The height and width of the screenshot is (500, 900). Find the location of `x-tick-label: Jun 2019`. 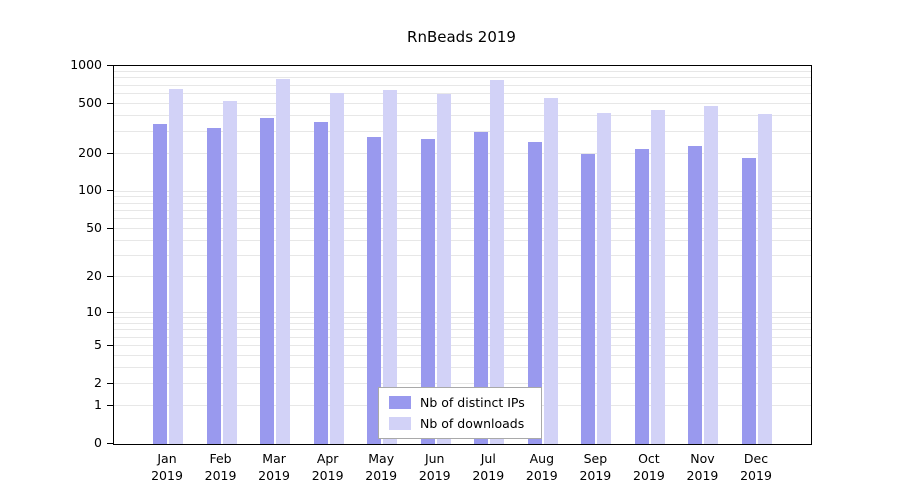

x-tick-label: Jun 2019 is located at coordinates (435, 467).